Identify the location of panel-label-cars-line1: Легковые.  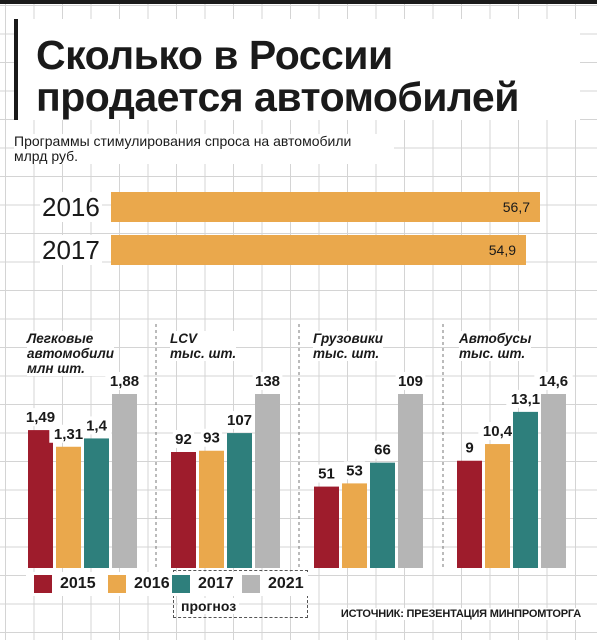
(60, 338).